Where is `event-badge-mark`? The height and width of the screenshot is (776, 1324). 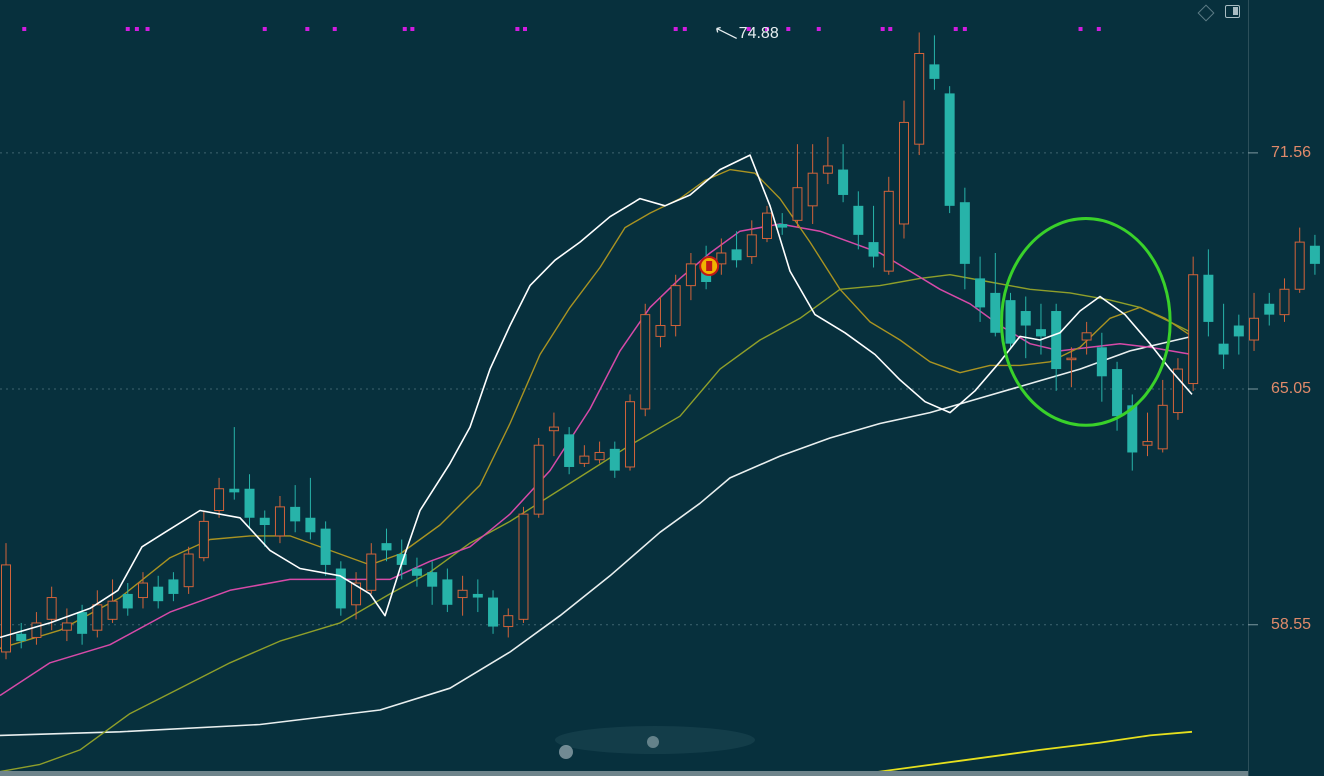
event-badge-mark is located at coordinates (709, 266).